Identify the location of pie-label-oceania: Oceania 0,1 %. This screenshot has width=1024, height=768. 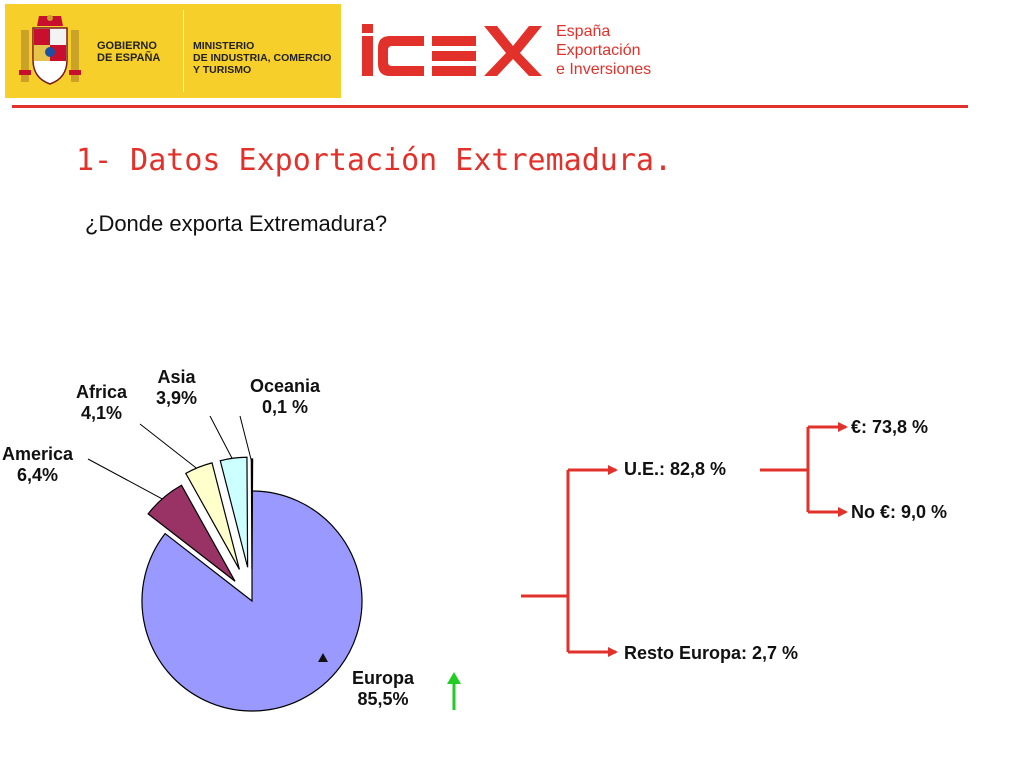
(285, 396).